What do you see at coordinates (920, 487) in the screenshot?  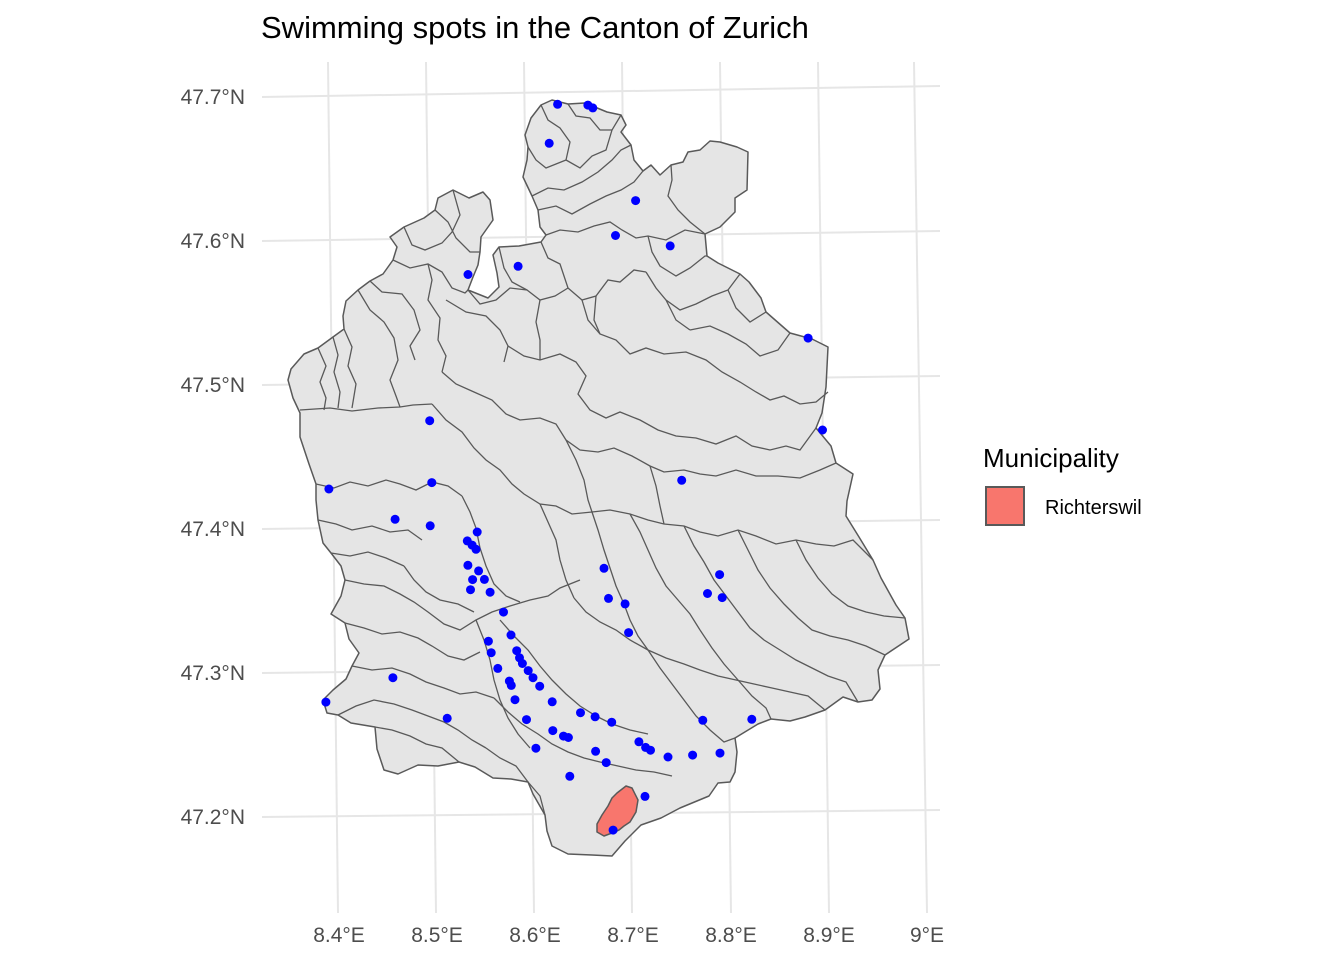 I see `grid-line-lon-9.0` at bounding box center [920, 487].